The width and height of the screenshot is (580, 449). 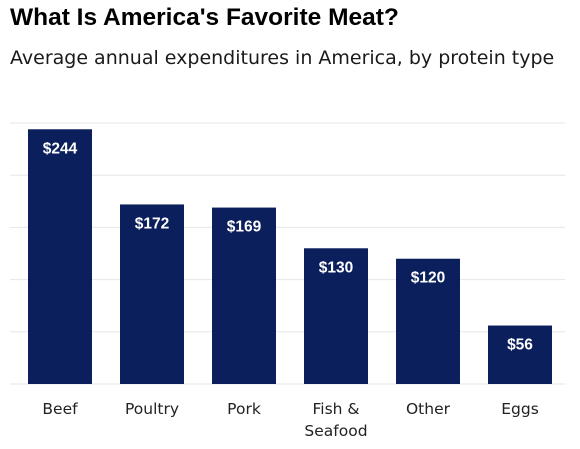 What do you see at coordinates (335, 431) in the screenshot?
I see `category-label: Seafood` at bounding box center [335, 431].